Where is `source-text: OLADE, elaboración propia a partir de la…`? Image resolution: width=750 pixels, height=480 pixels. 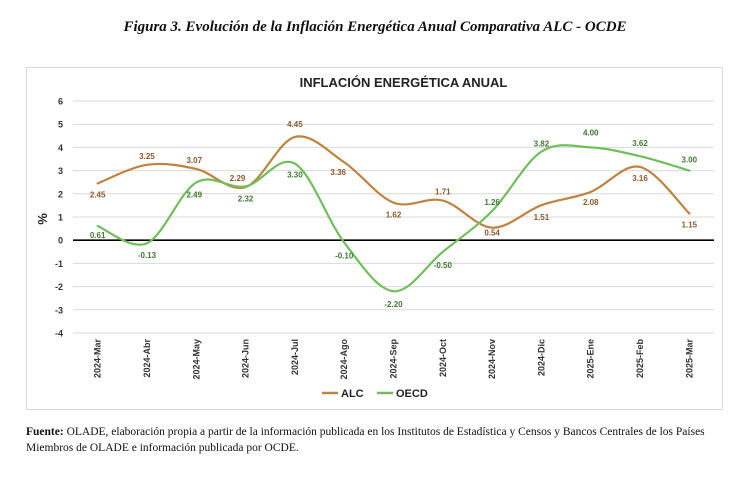 source-text: OLADE, elaboración propia a partir de la… is located at coordinates (365, 440).